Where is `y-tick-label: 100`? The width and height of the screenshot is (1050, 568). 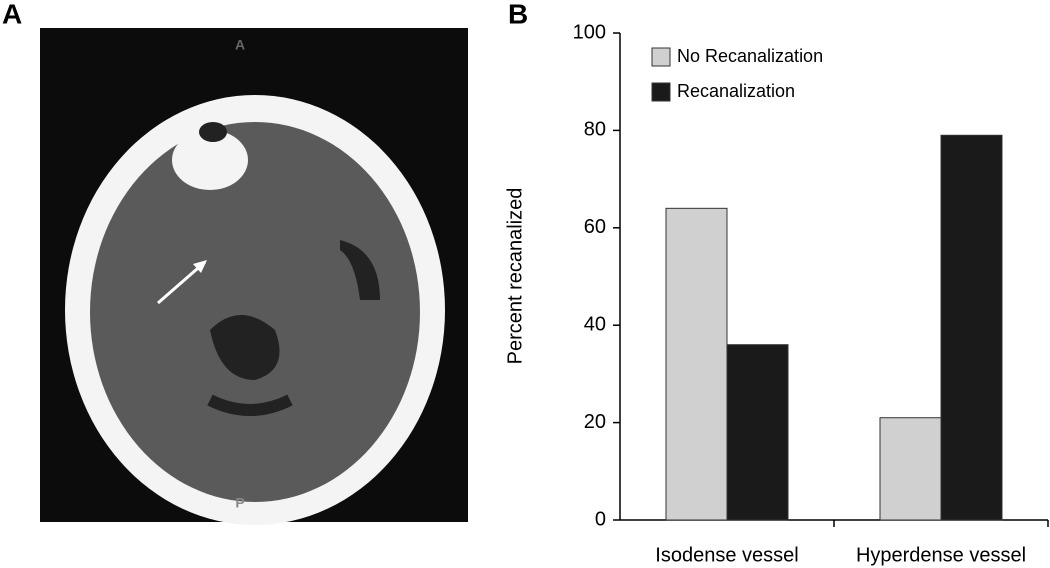 y-tick-label: 100 is located at coordinates (589, 32).